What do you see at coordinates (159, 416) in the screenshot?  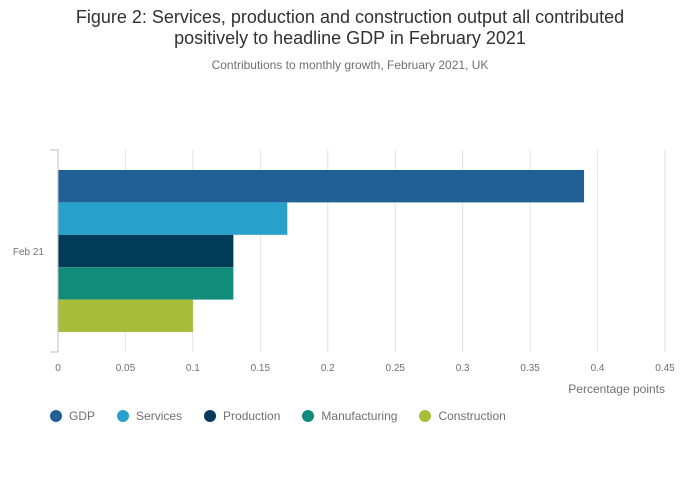 I see `legend-label: Services` at bounding box center [159, 416].